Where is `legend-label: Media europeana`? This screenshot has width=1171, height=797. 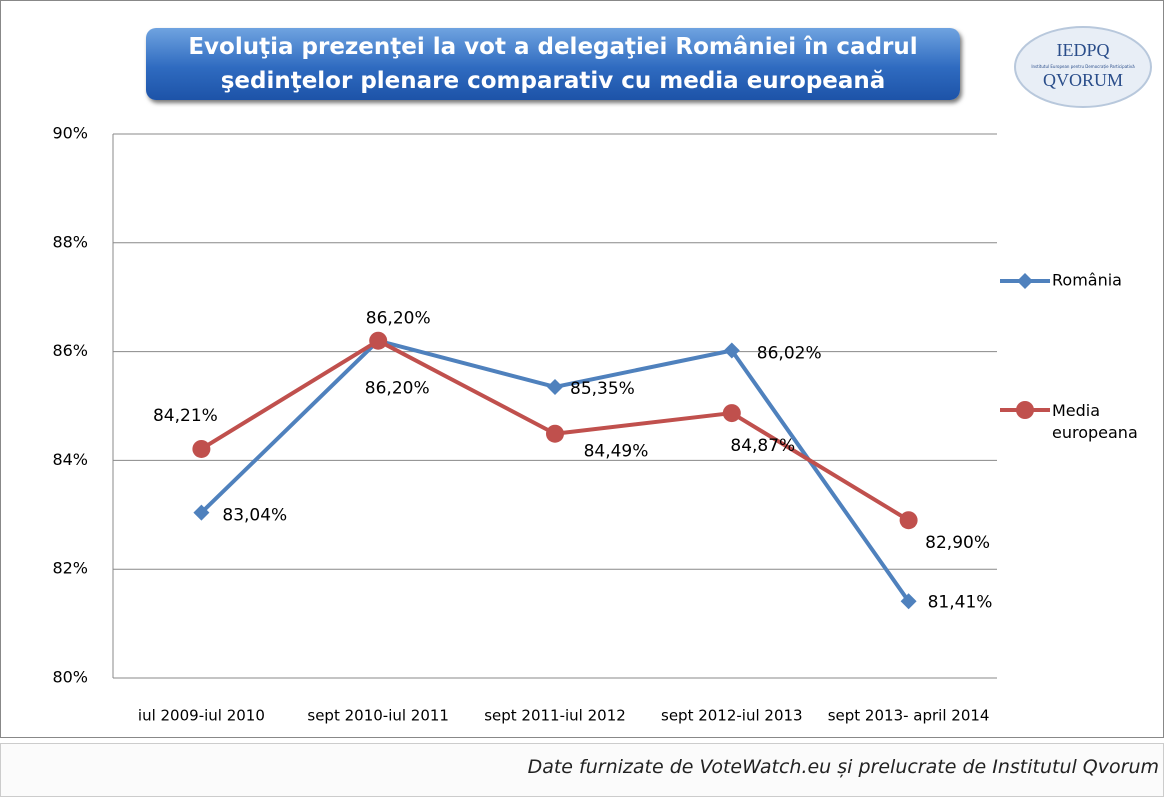
legend-label: Media europeana is located at coordinates (1095, 421).